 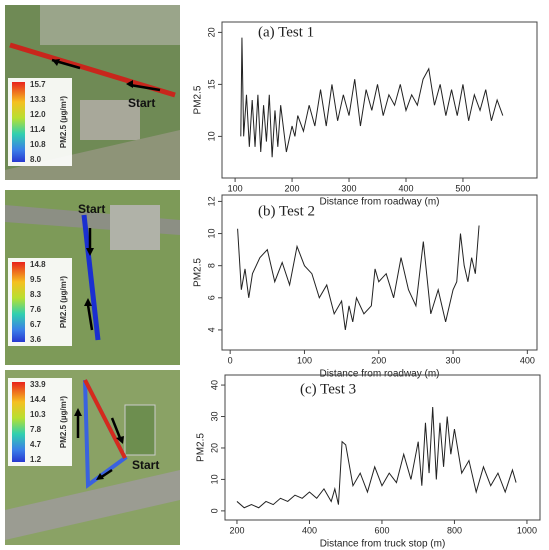 What do you see at coordinates (36, 459) in the screenshot?
I see `colorbar-label: 1.2` at bounding box center [36, 459].